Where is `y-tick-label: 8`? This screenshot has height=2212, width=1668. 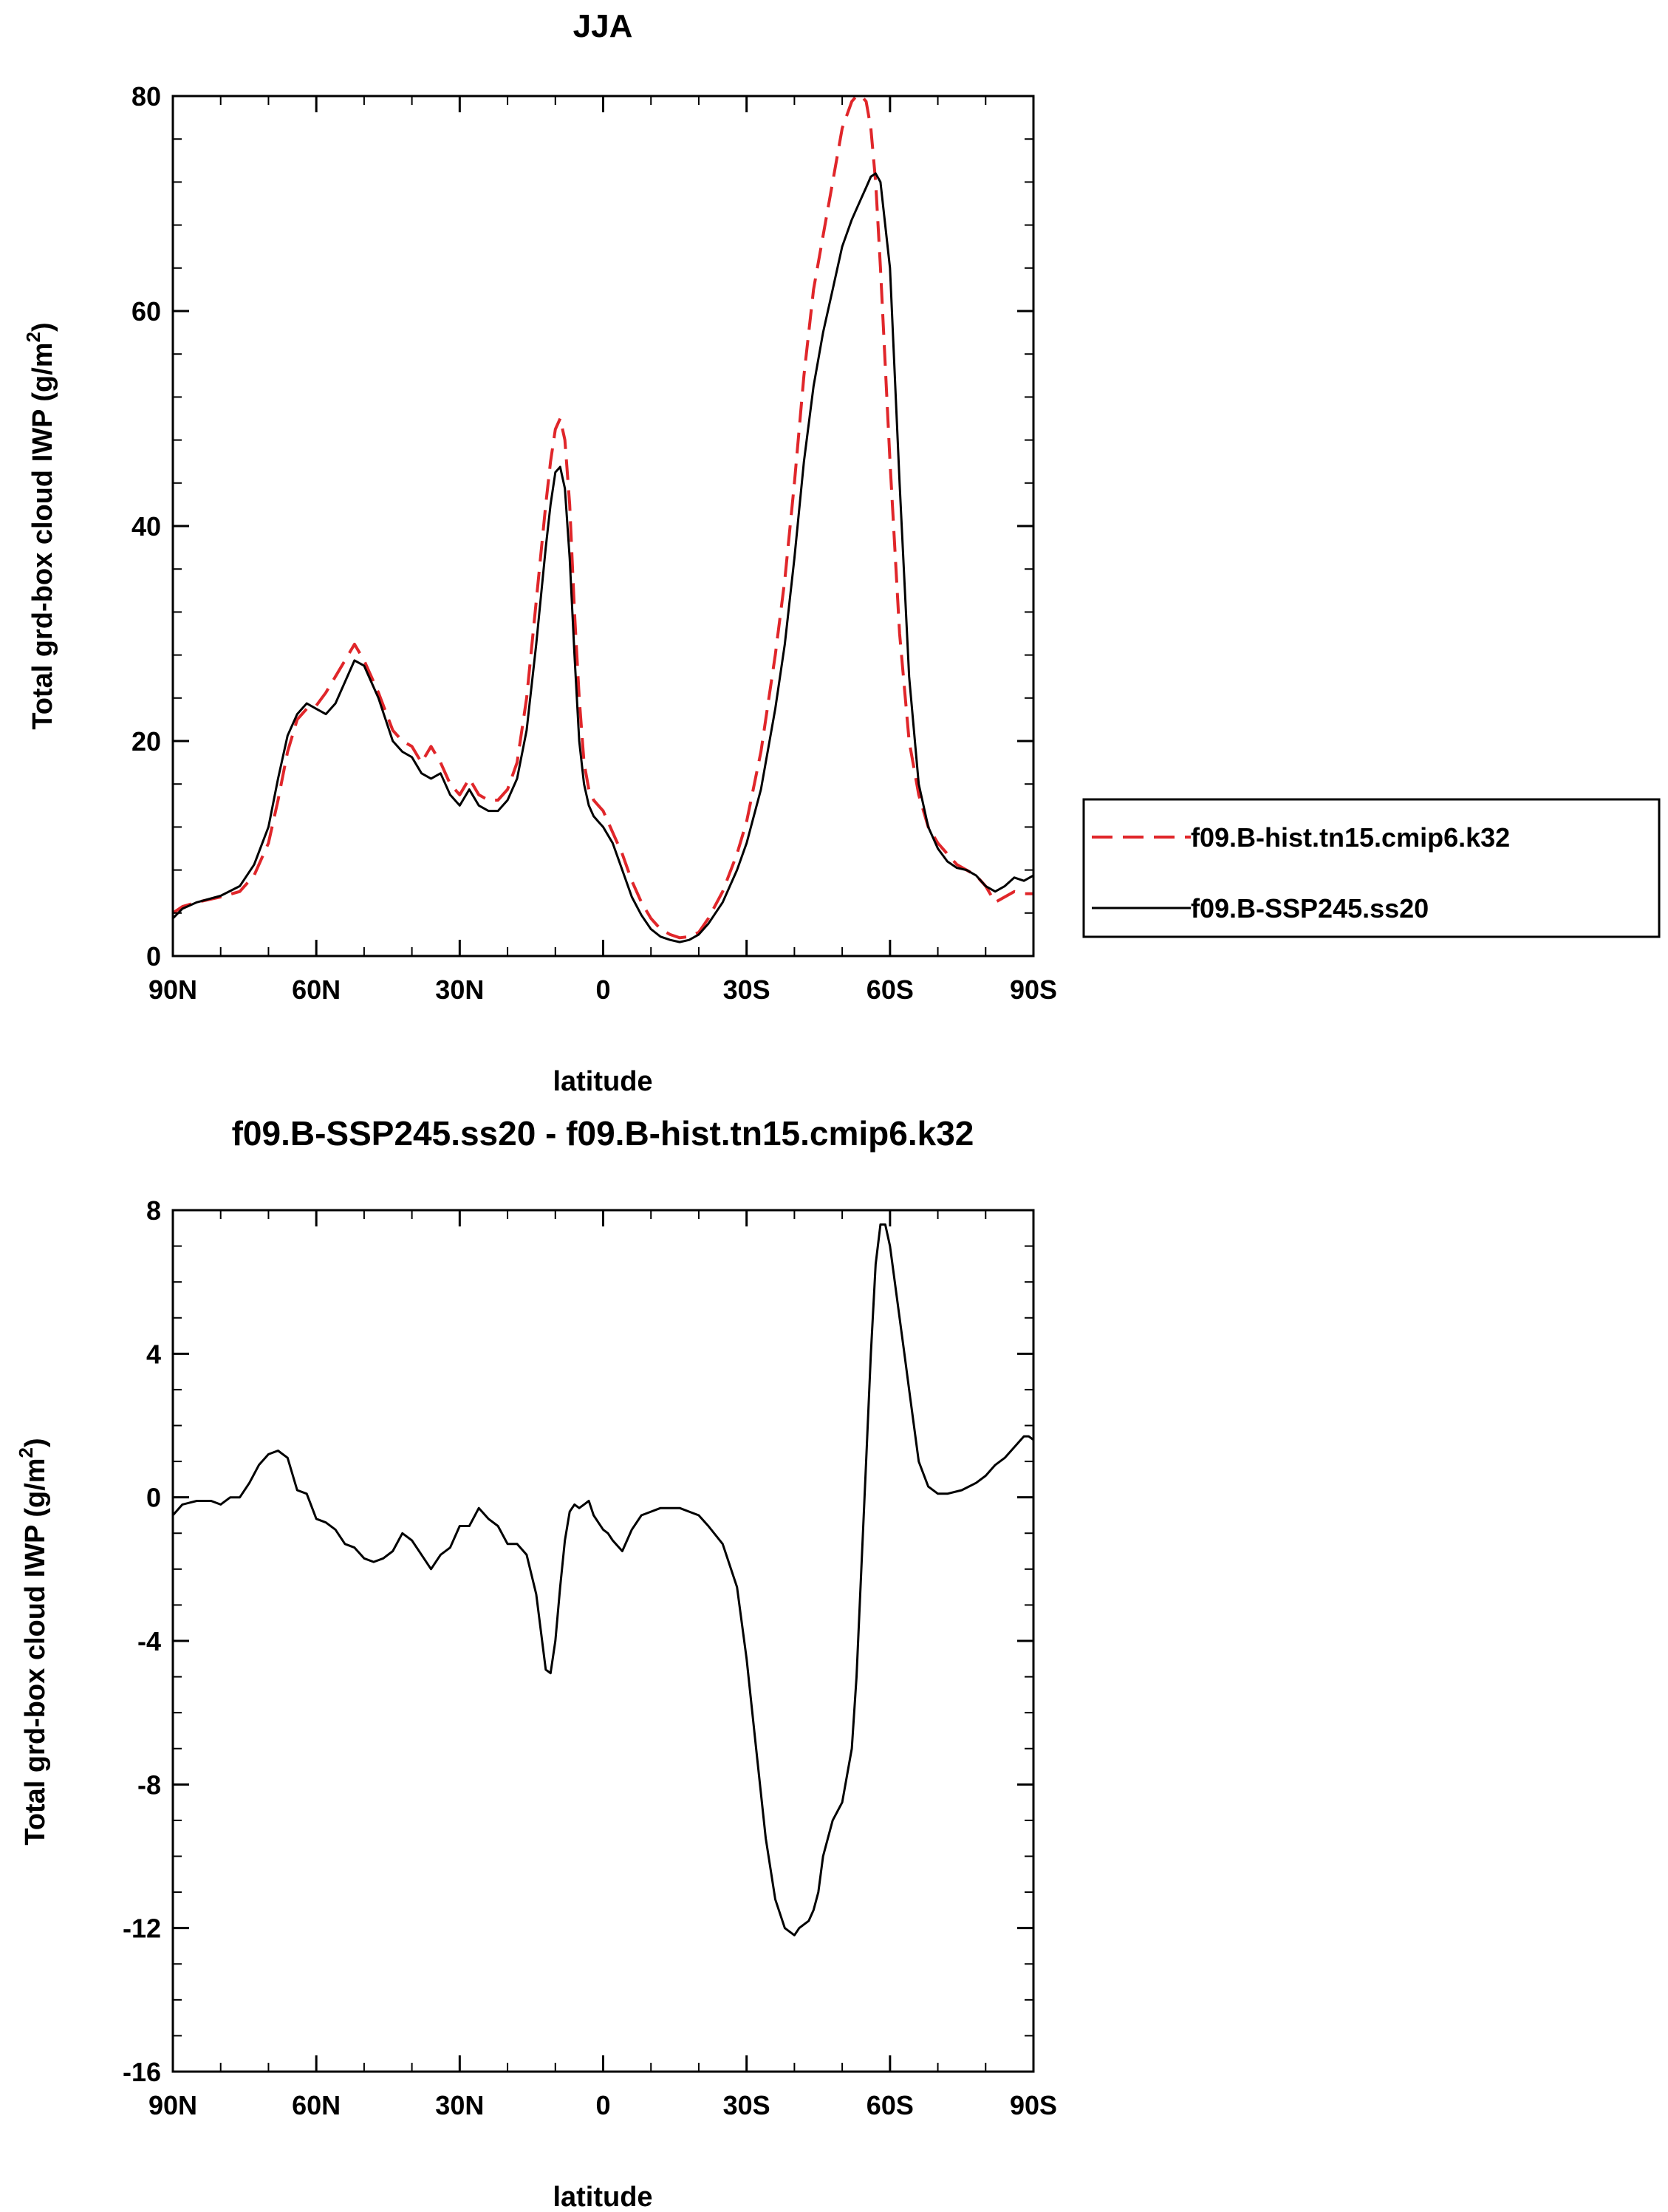
y-tick-label: 8 is located at coordinates (153, 1210).